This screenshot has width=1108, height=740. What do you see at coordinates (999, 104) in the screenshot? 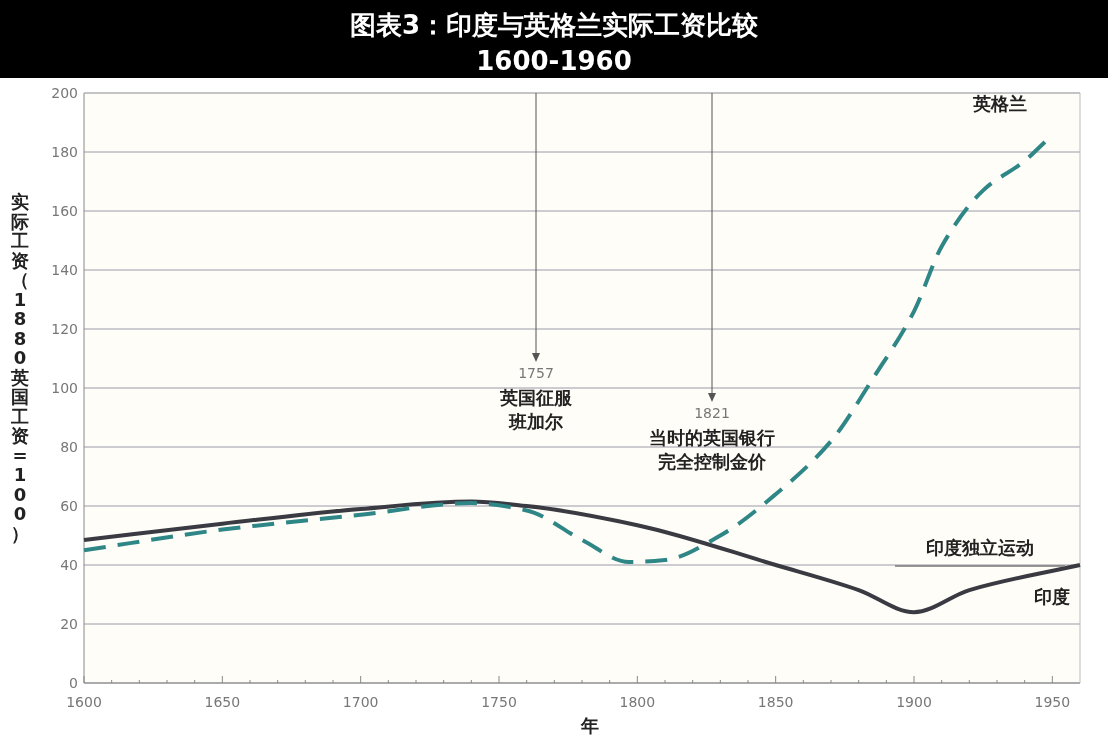
I see `series-label: 英格兰` at bounding box center [999, 104].